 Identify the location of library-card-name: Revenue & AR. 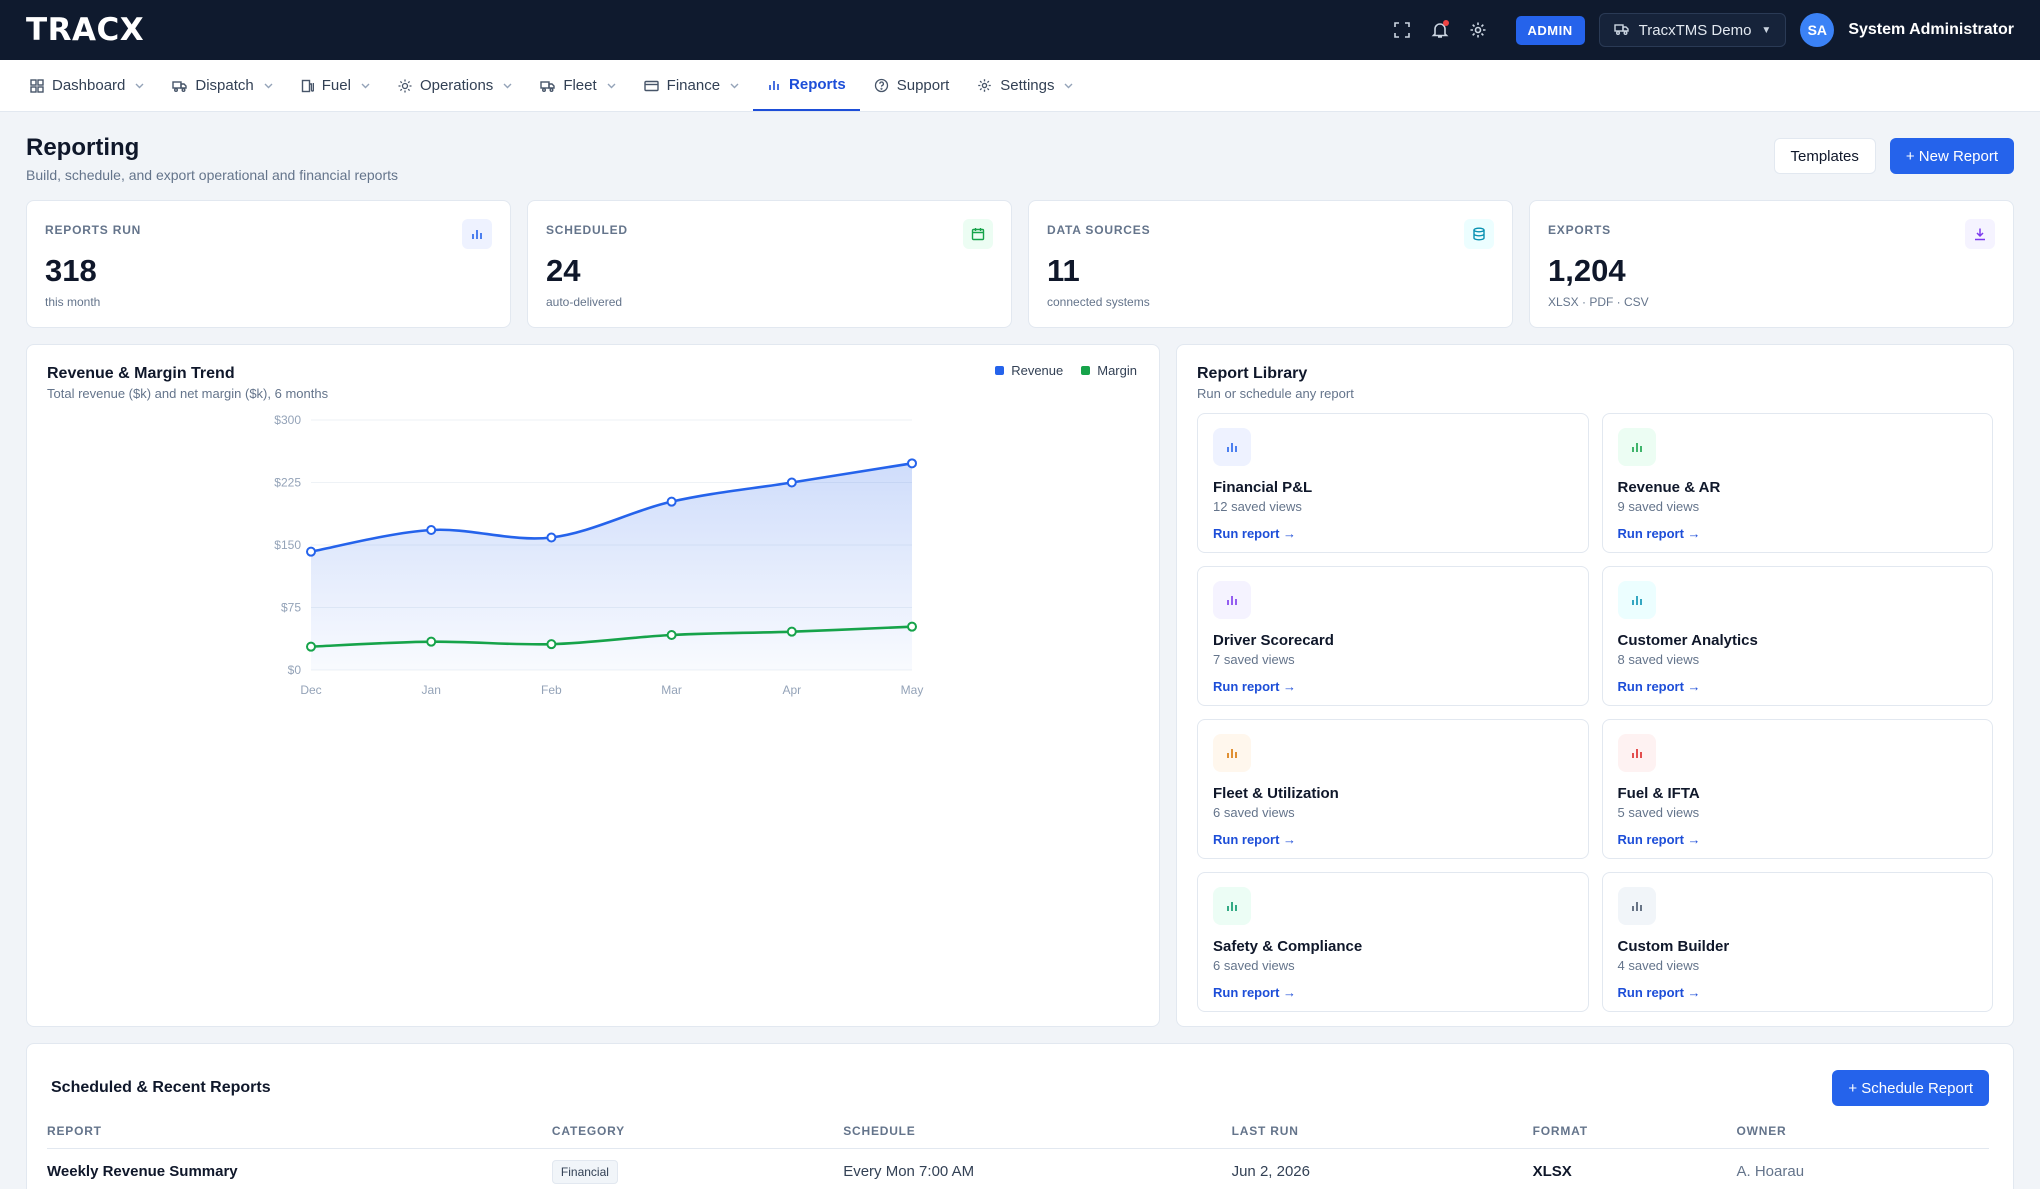
(1669, 487).